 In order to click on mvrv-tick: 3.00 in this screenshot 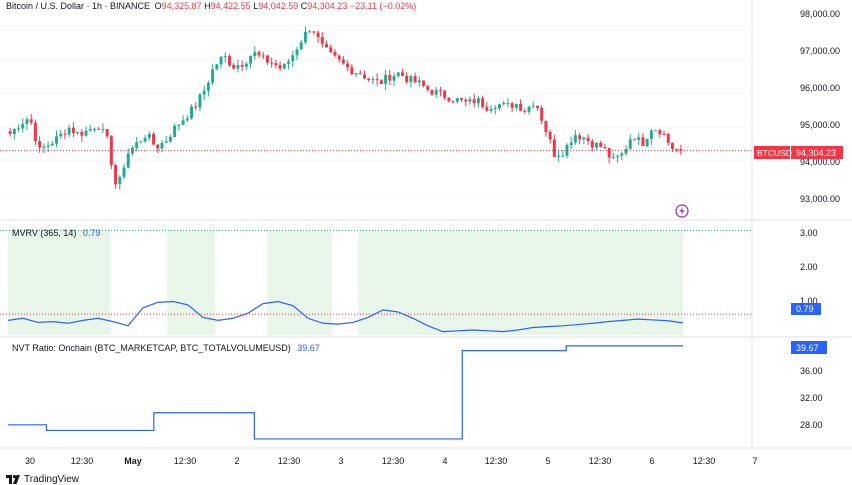, I will do `click(809, 233)`.